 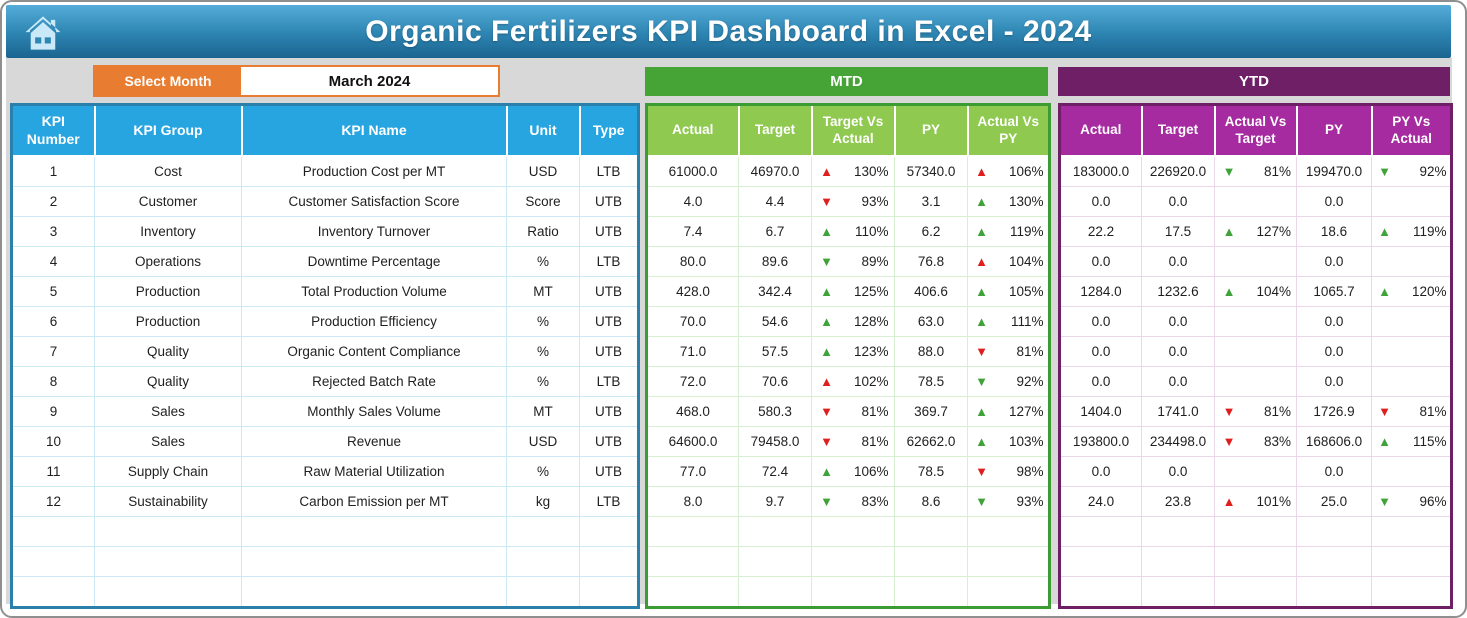 What do you see at coordinates (1026, 441) in the screenshot?
I see `trend-percent: 103%` at bounding box center [1026, 441].